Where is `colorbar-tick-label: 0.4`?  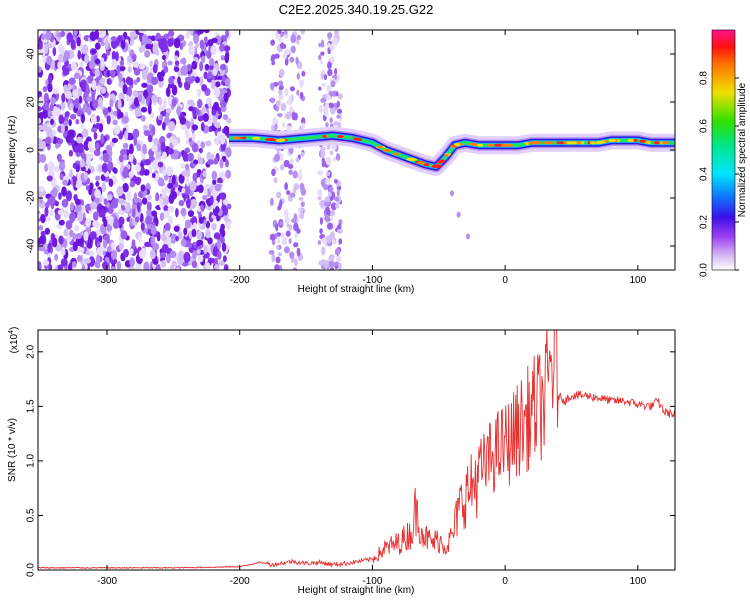
colorbar-tick-label: 0.4 is located at coordinates (704, 174).